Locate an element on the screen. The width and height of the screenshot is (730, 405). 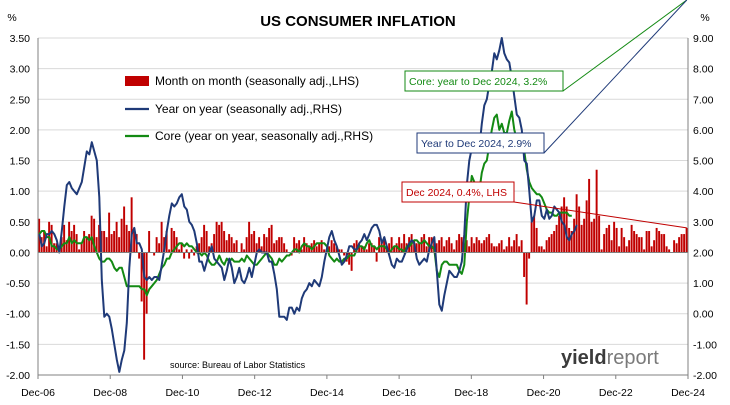
x-tick-label: Dec-18 is located at coordinates (471, 393).